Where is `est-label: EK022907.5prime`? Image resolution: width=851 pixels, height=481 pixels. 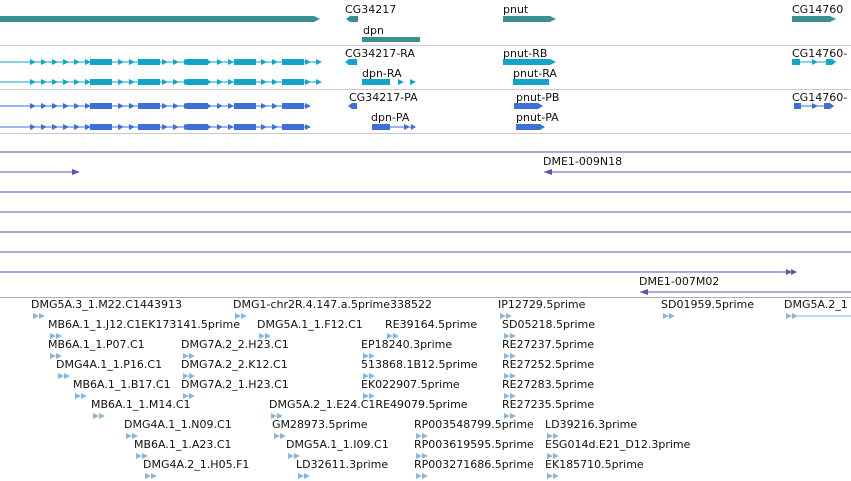
est-label: EK022907.5prime is located at coordinates (410, 384).